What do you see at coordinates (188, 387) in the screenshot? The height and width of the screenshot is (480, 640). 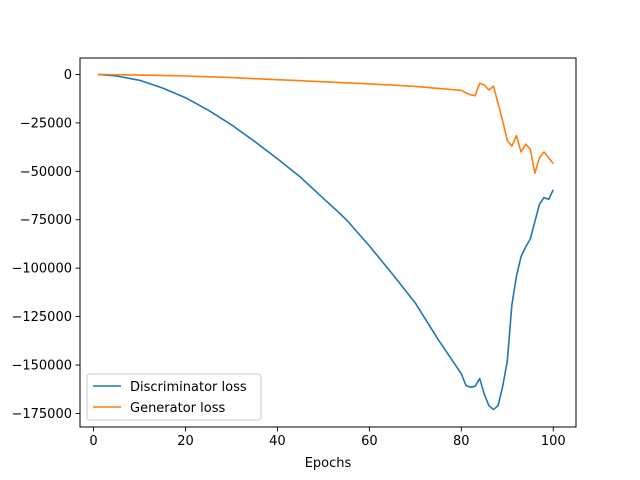 I see `legend-label-discriminator: Discriminator loss` at bounding box center [188, 387].